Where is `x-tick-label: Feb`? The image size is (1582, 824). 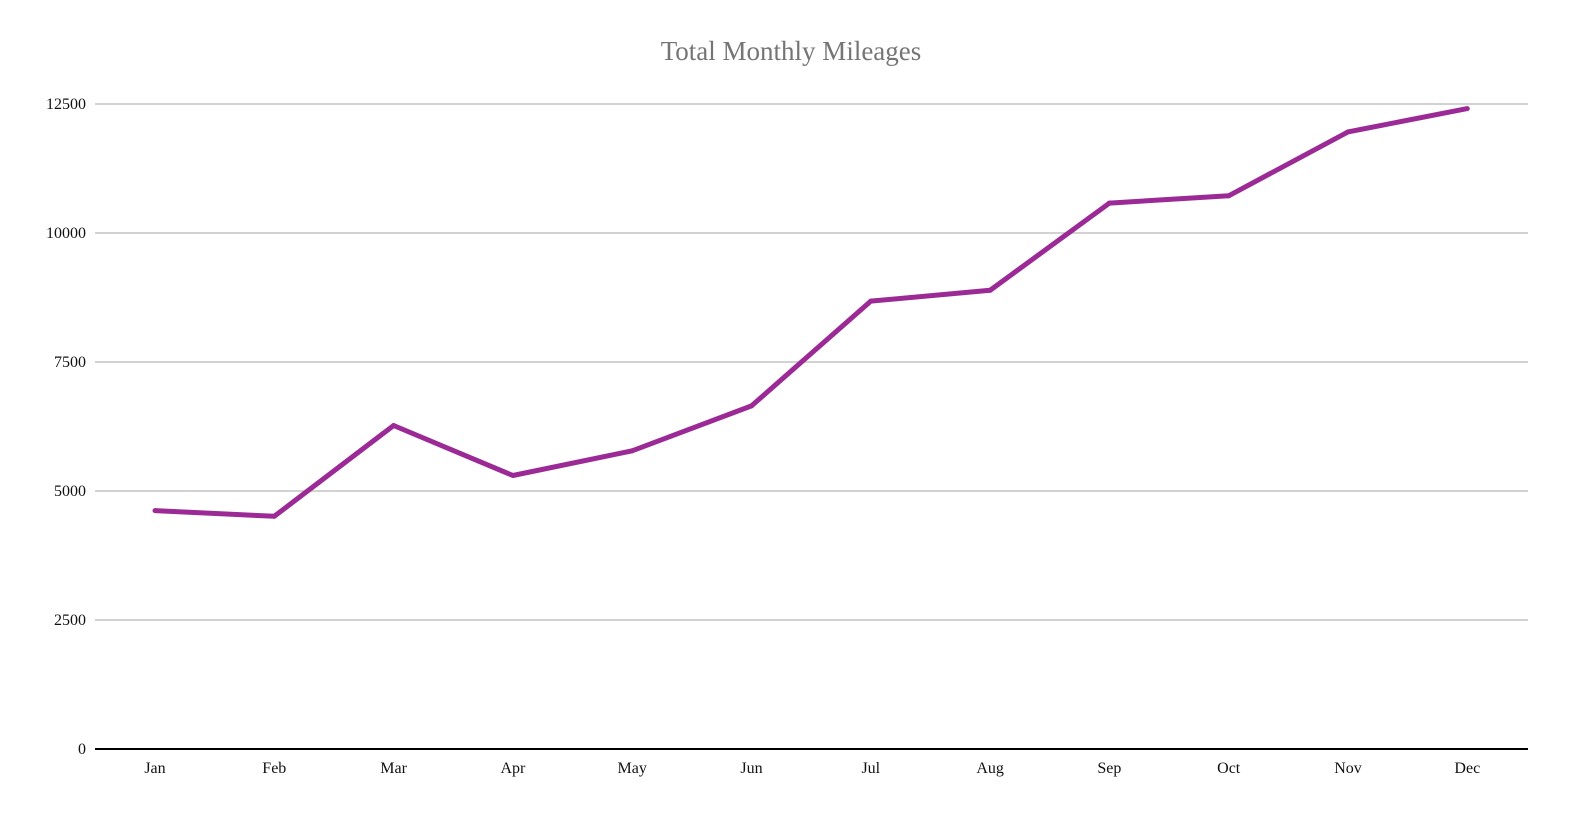 x-tick-label: Feb is located at coordinates (274, 768).